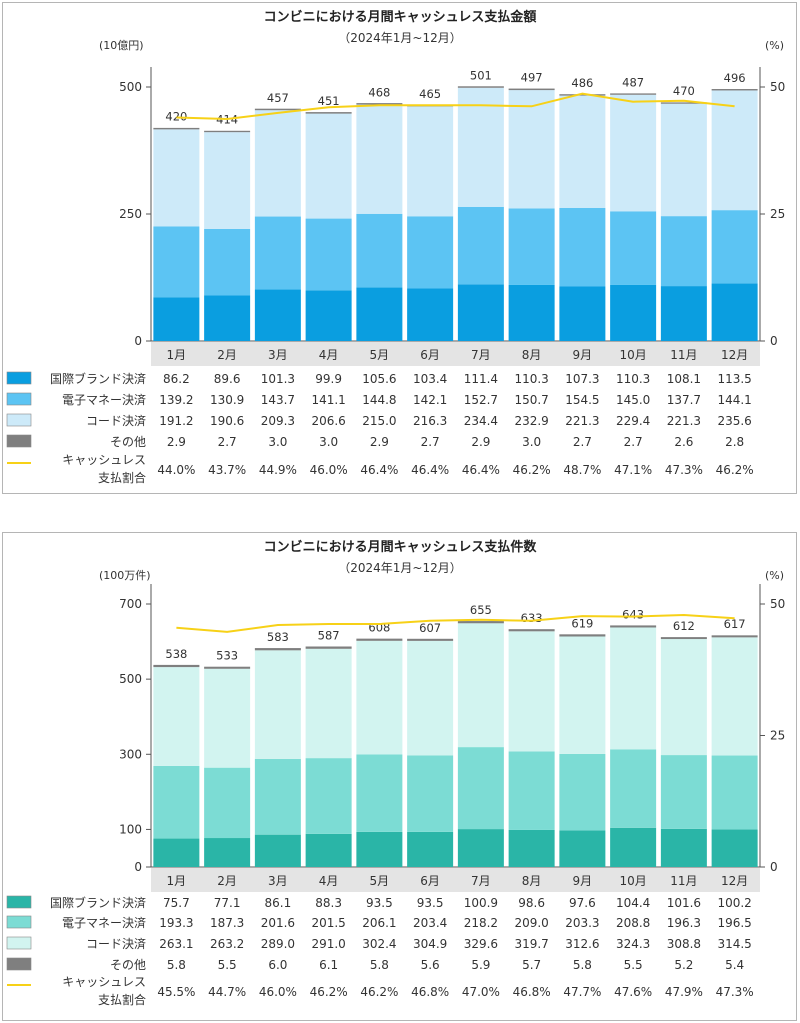  What do you see at coordinates (582, 421) in the screenshot?
I see `table-cell: 221.3` at bounding box center [582, 421].